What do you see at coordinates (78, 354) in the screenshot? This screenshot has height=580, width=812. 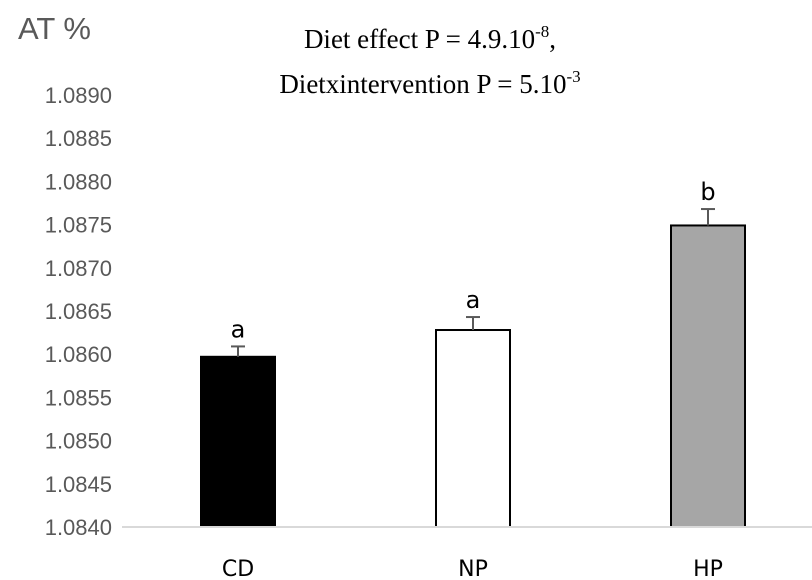 I see `y-tick-label: 1.0860` at bounding box center [78, 354].